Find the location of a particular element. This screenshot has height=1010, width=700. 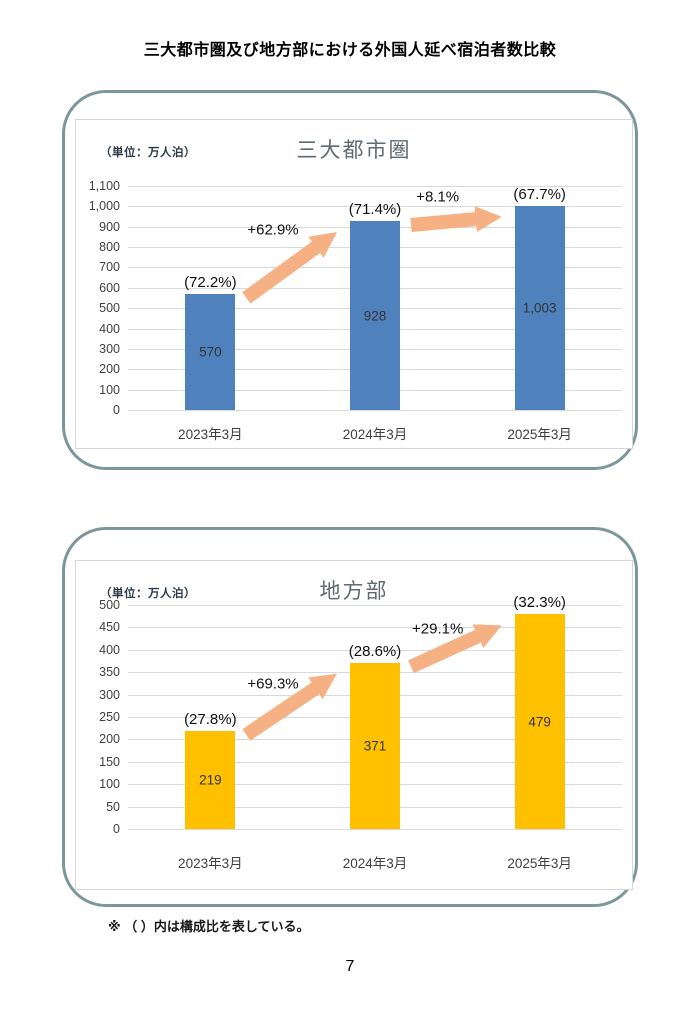

growth-percent-label: +8.1% is located at coordinates (438, 197).